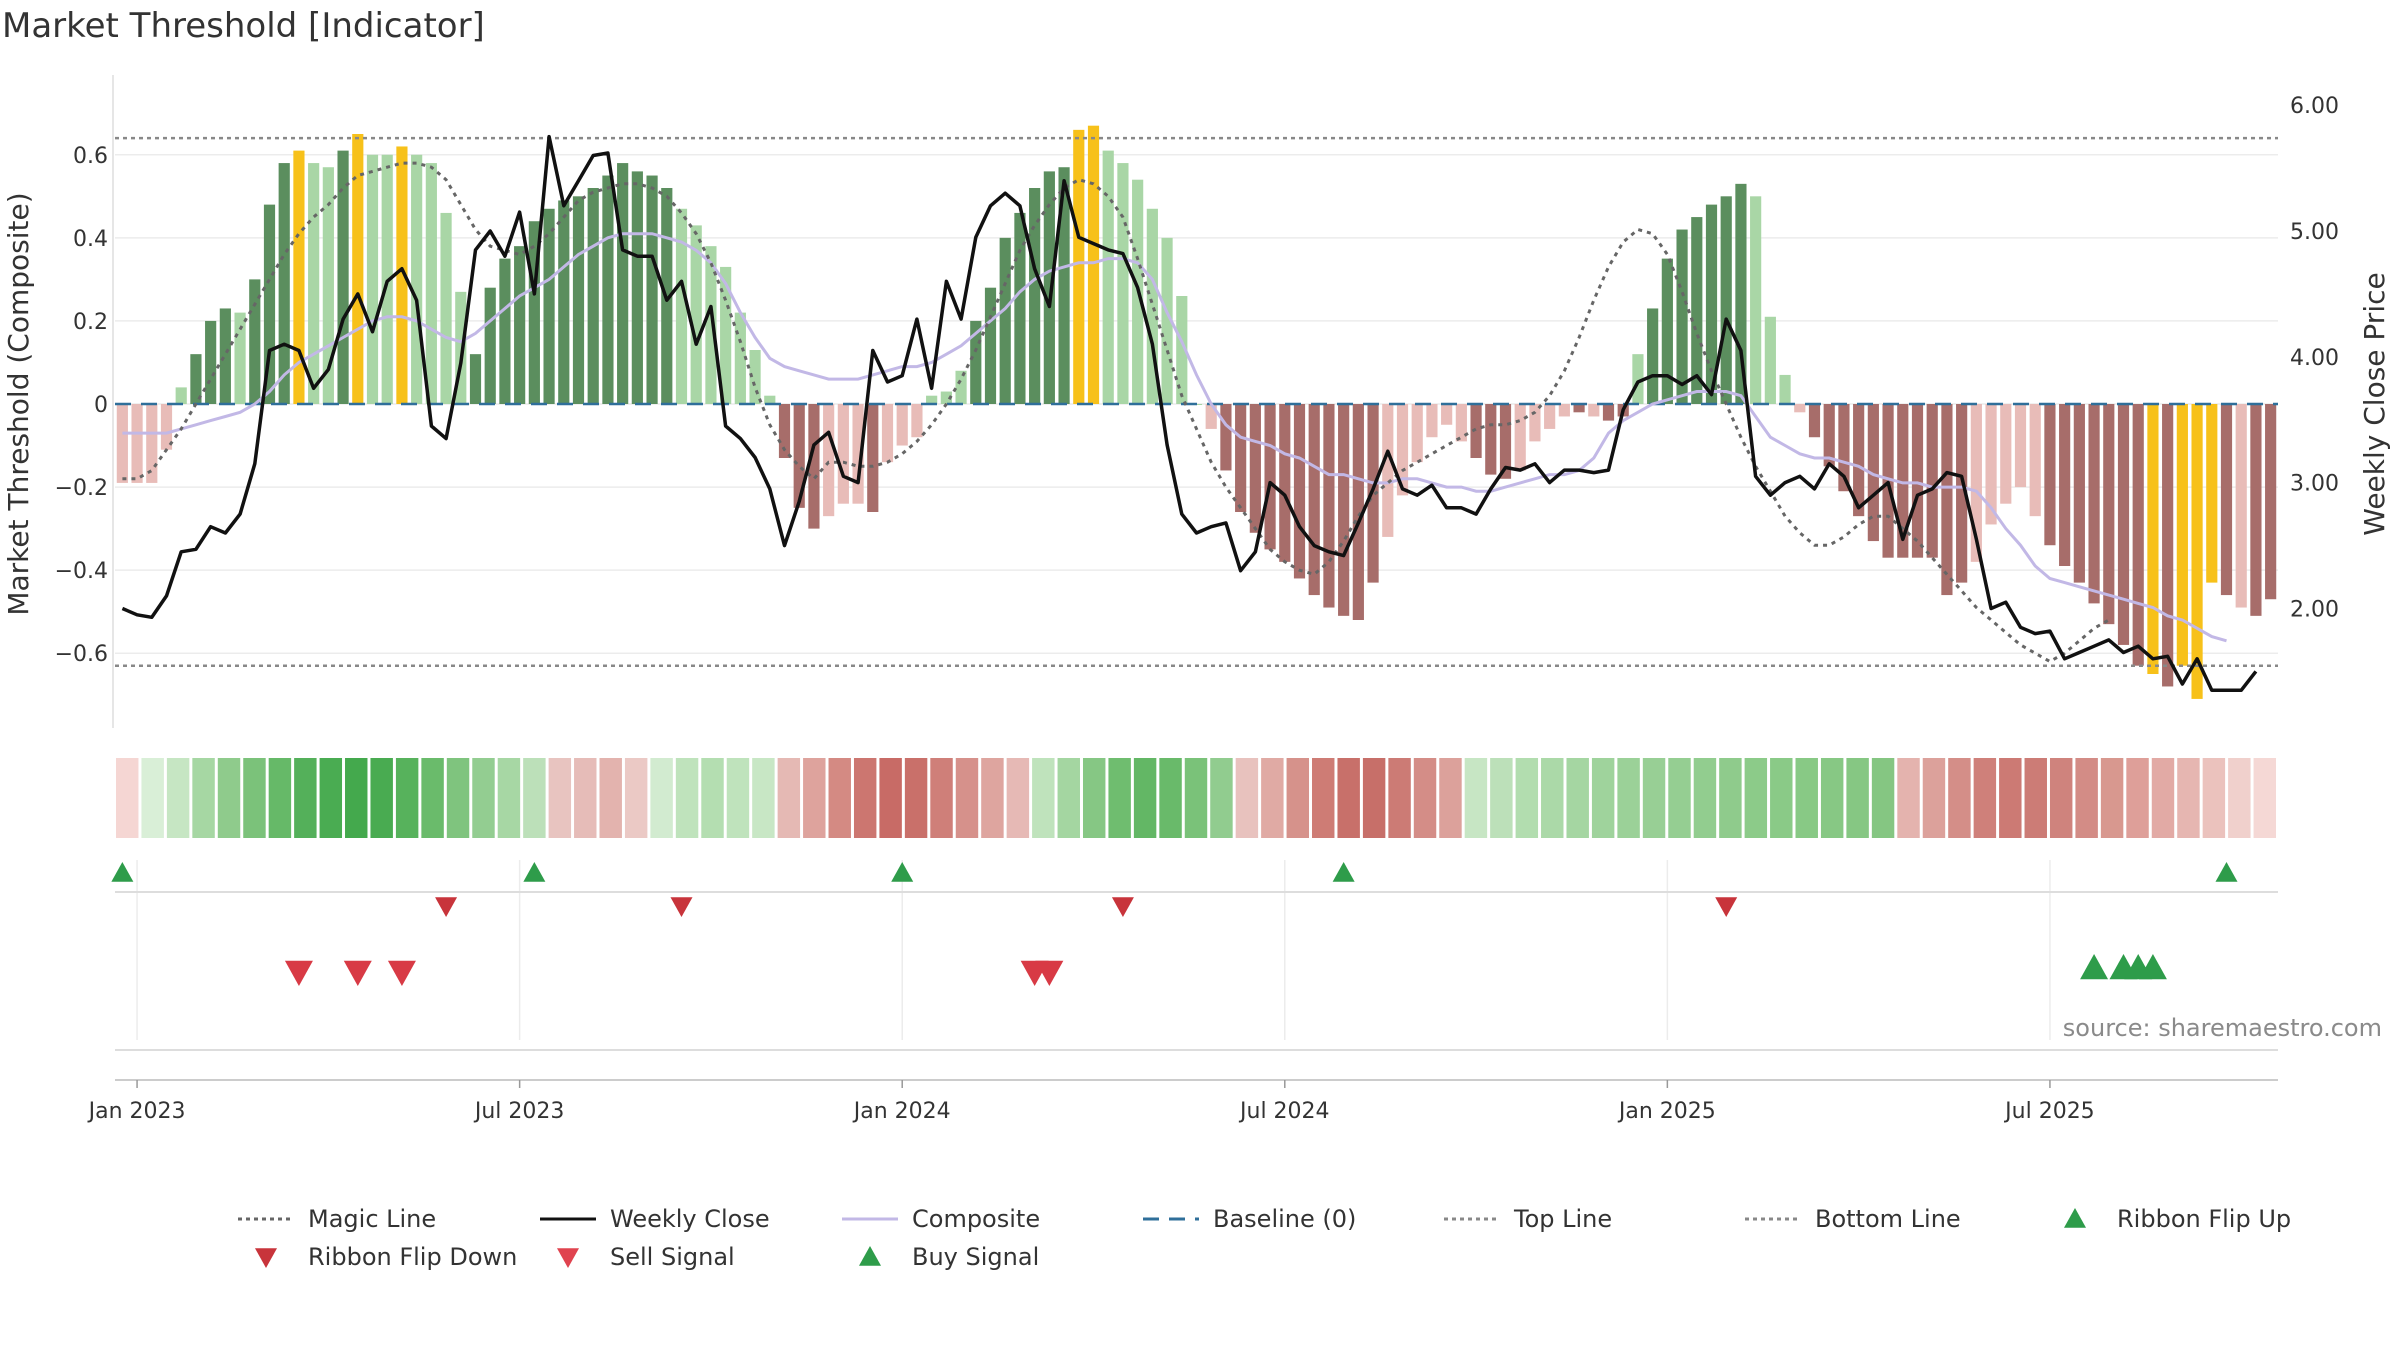 The image size is (2400, 1350). Describe the element at coordinates (2314, 232) in the screenshot. I see `right-tick-label: 5.00` at that location.